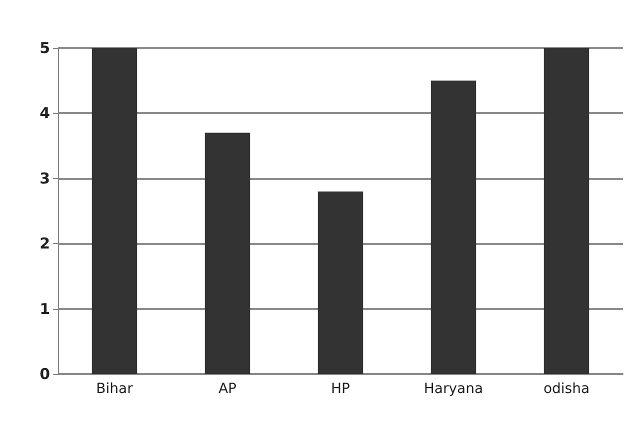 This screenshot has width=643, height=422. Describe the element at coordinates (45, 113) in the screenshot. I see `y-tick-label: 4` at that location.